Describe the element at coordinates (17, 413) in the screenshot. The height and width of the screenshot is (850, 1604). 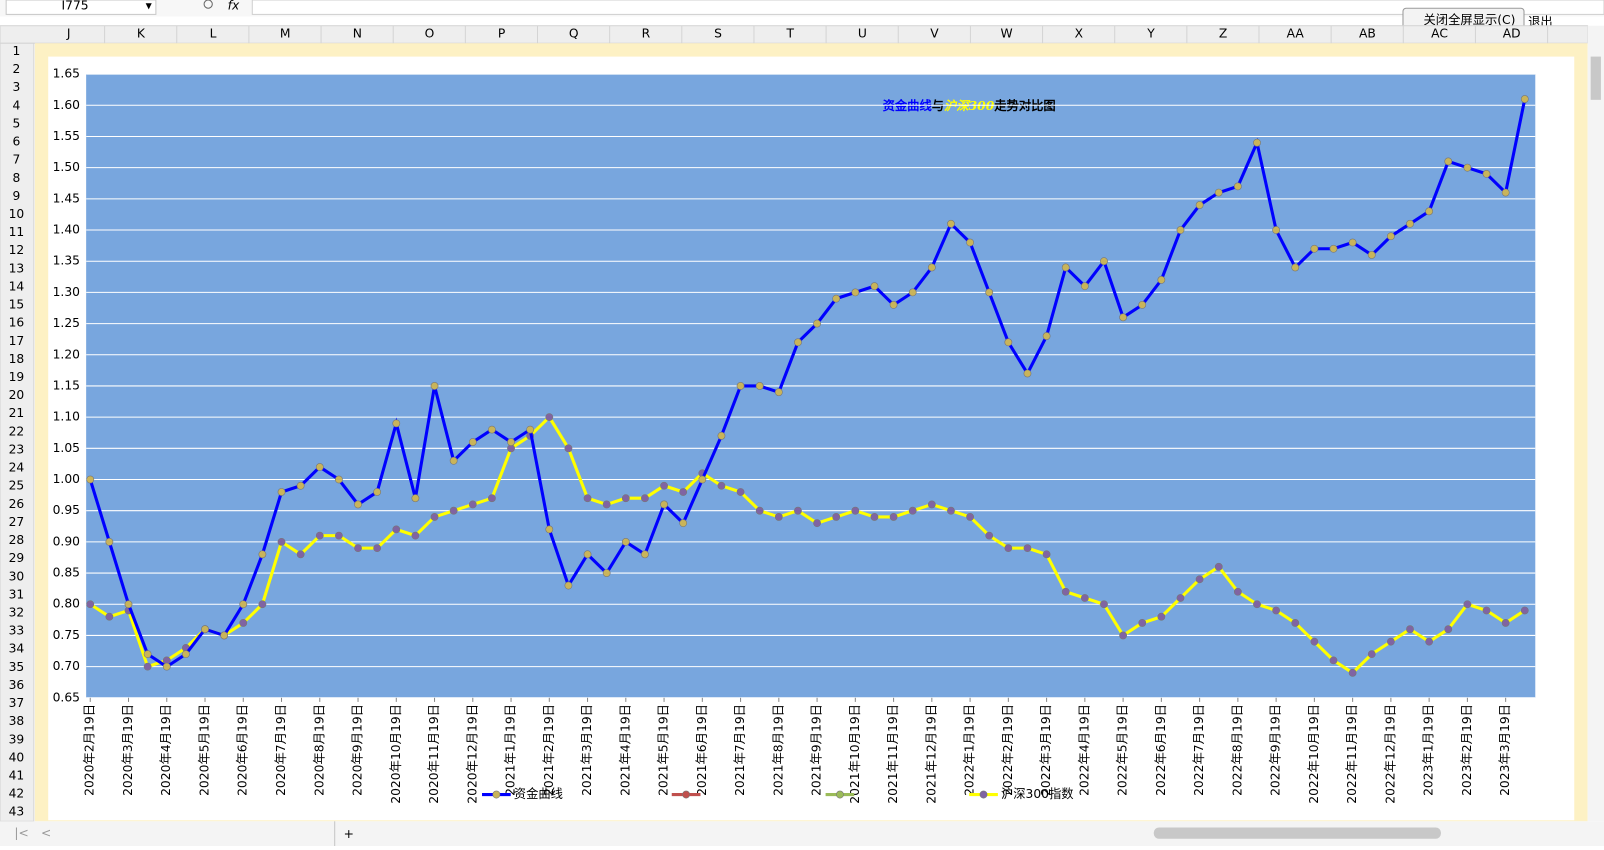
I see `row-header: 21` at that location.